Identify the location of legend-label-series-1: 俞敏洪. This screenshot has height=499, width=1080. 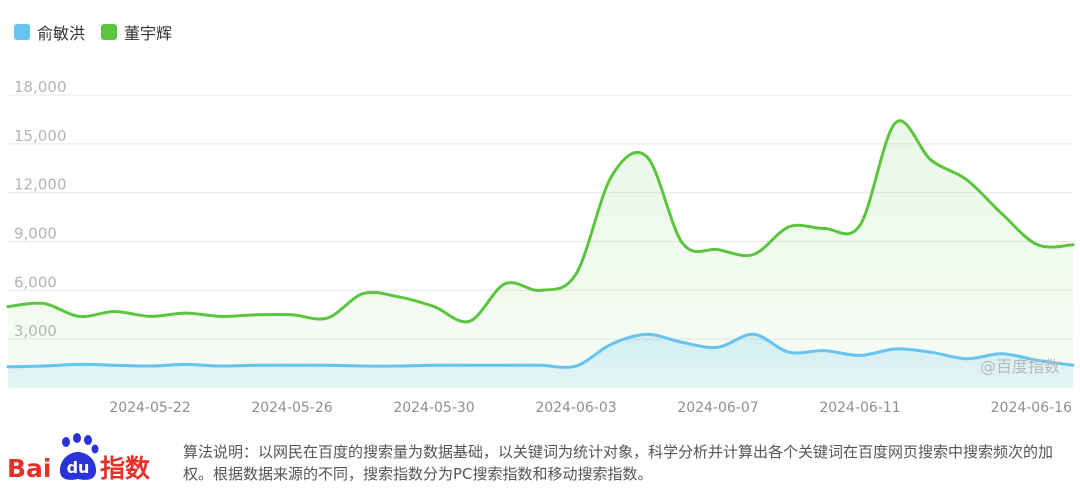
(61, 33).